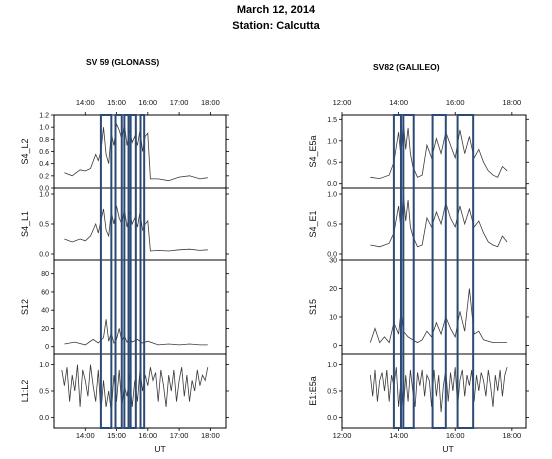  What do you see at coordinates (147, 102) in the screenshot?
I see `c0-xtick-label-top-2: 16:00` at bounding box center [147, 102].